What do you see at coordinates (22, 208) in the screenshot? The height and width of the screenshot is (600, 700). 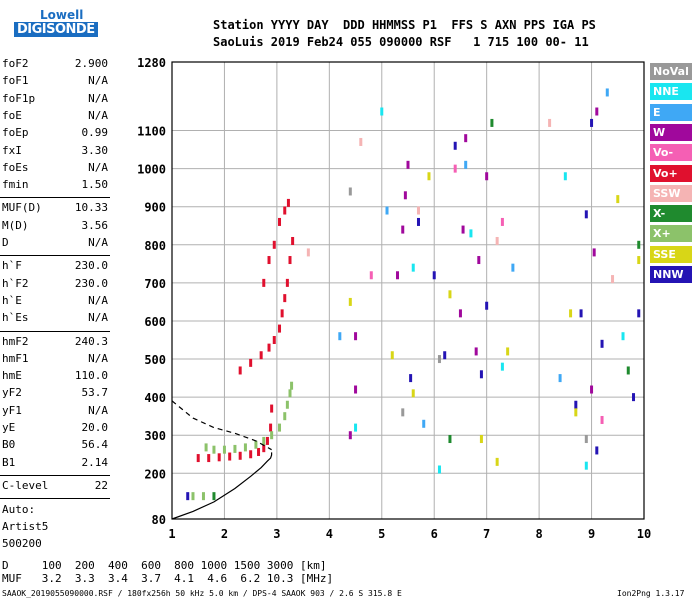 I see `param-name: MUF(D)` at bounding box center [22, 208].